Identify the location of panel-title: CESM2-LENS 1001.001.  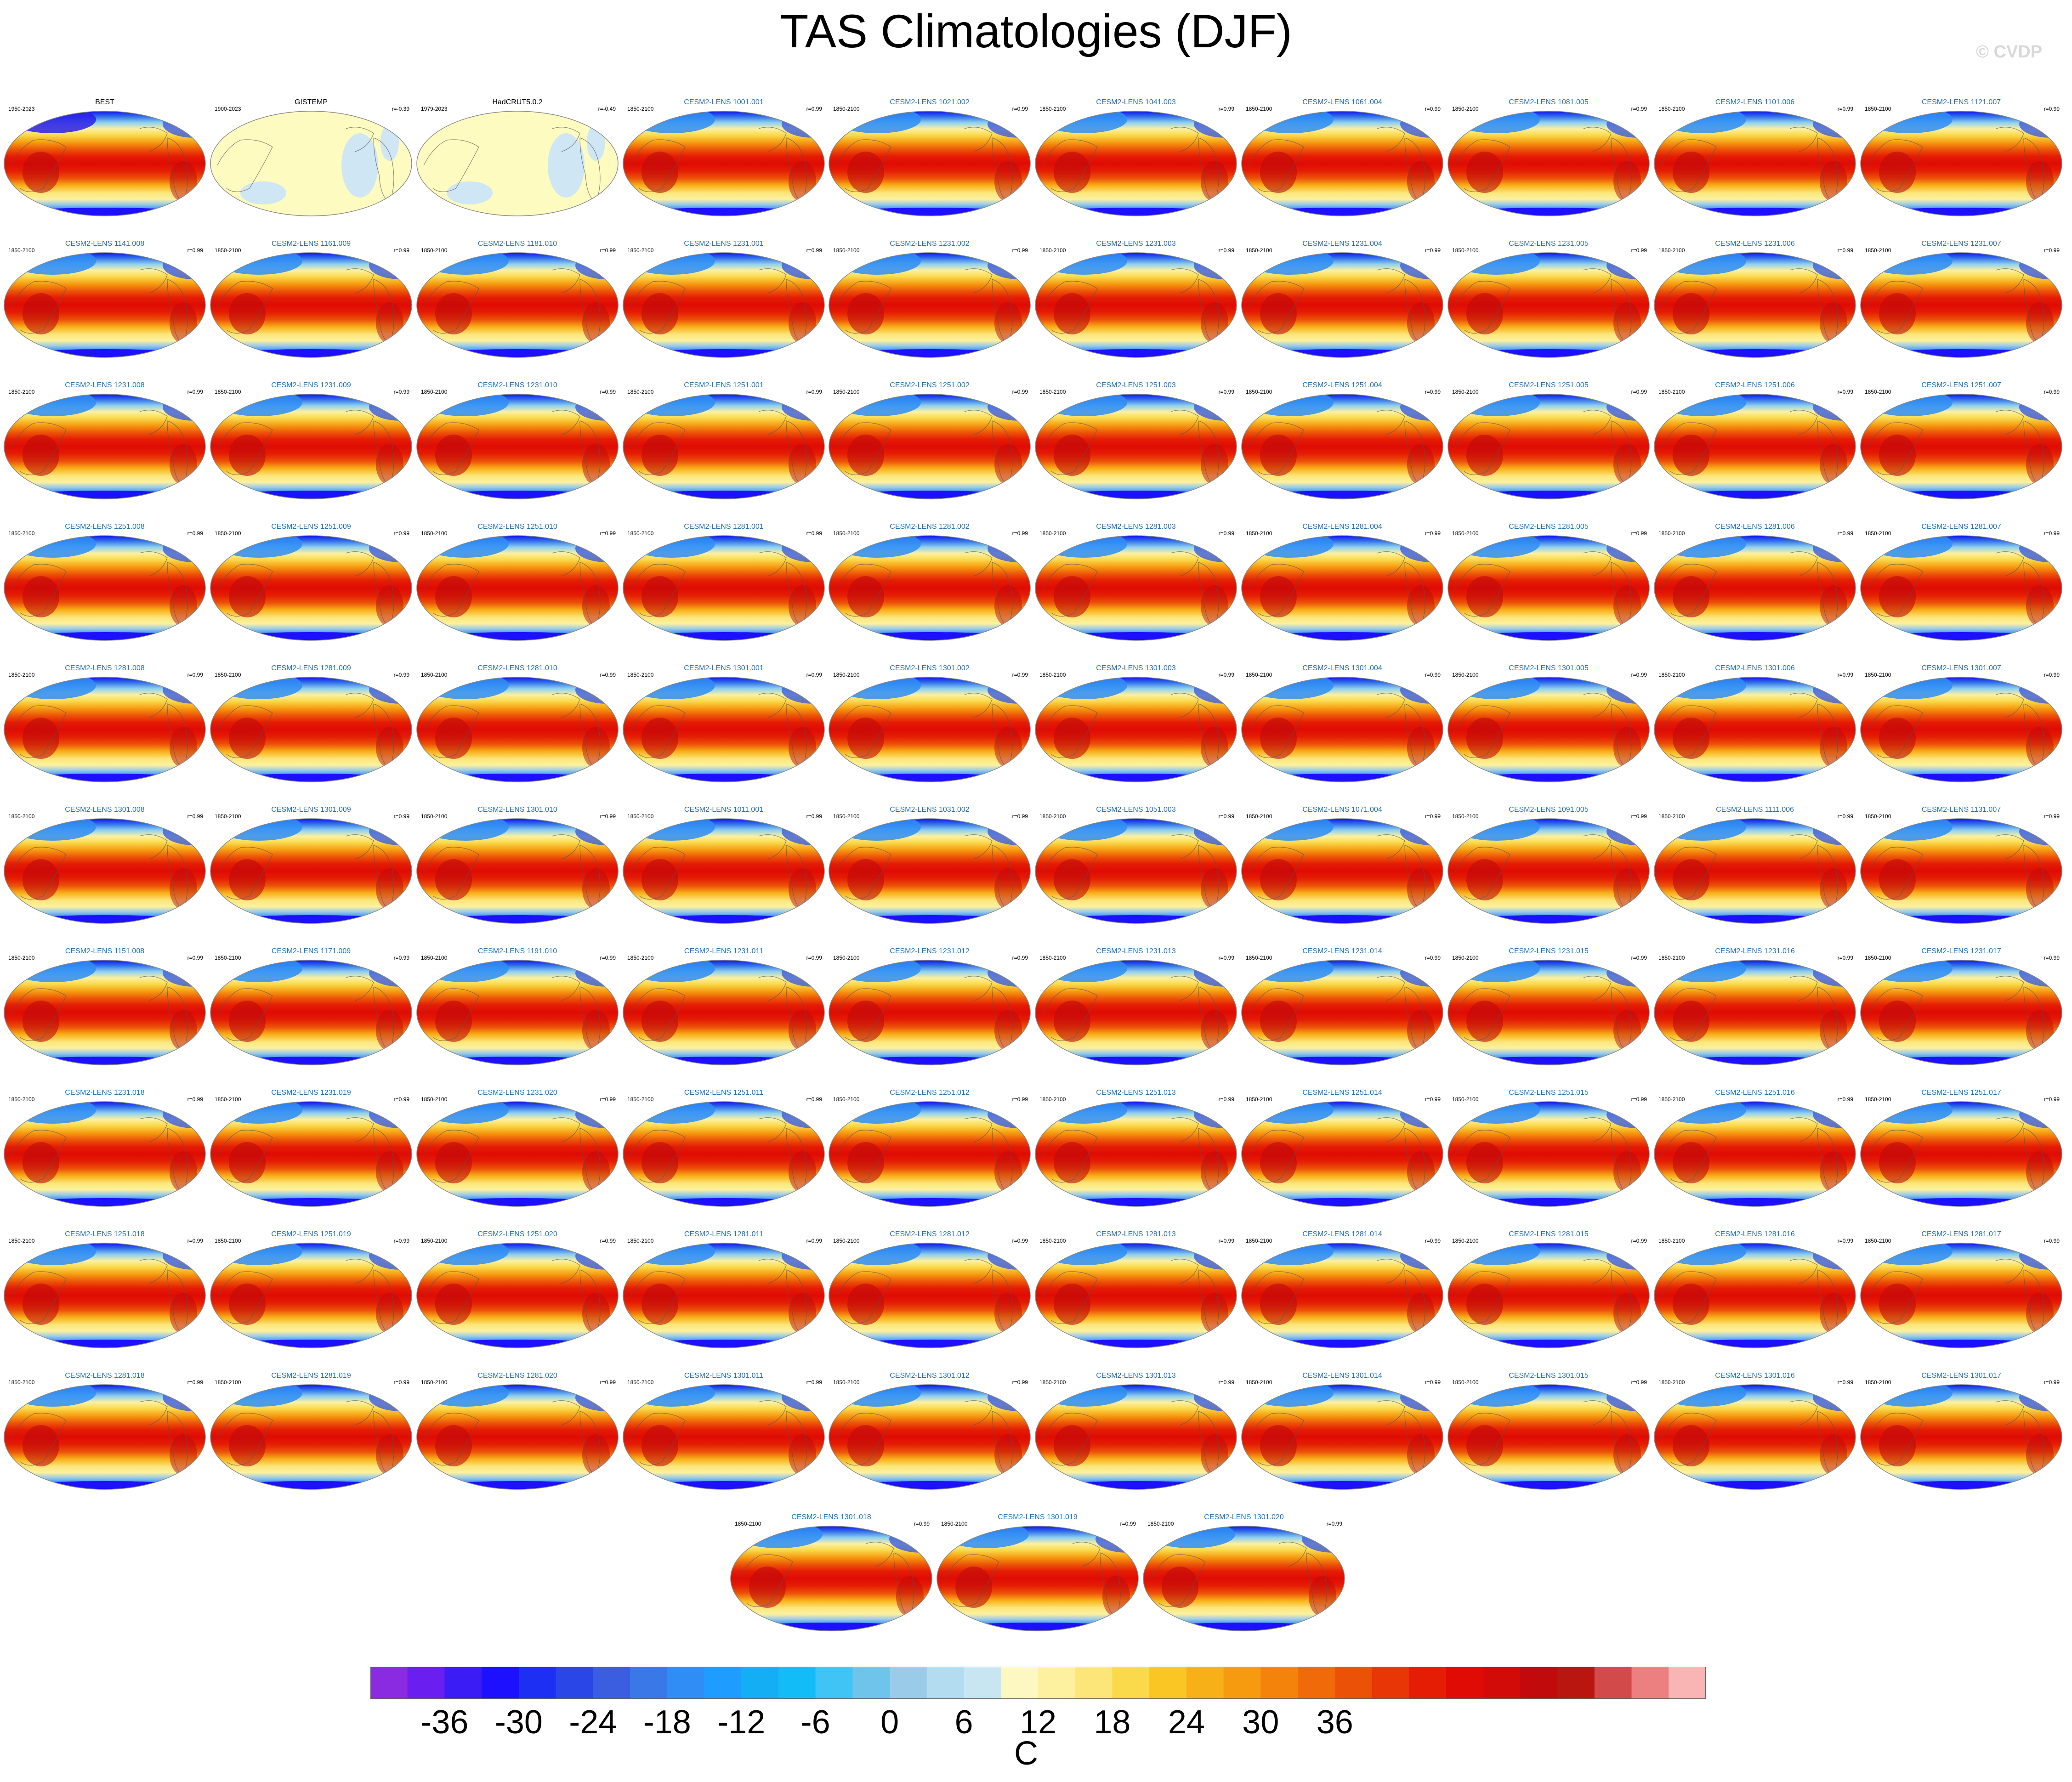
(724, 102).